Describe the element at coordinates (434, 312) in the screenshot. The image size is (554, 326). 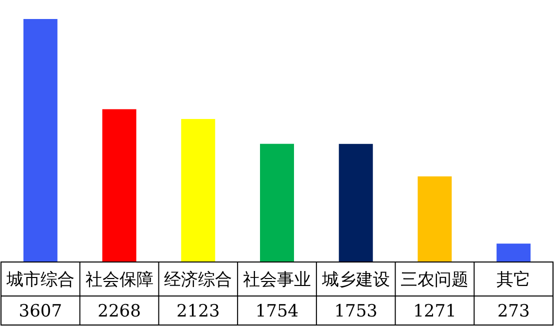
I see `data-label: 1271` at that location.